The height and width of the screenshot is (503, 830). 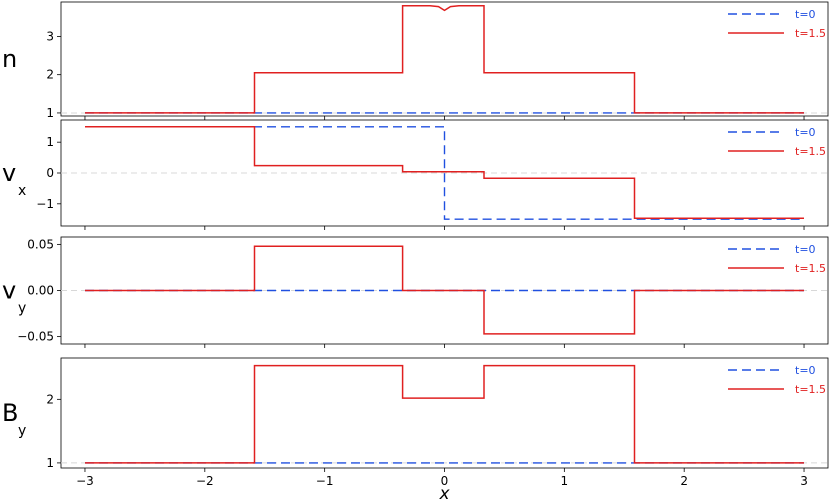 What do you see at coordinates (50, 173) in the screenshot?
I see `y-tick-label: 0` at bounding box center [50, 173].